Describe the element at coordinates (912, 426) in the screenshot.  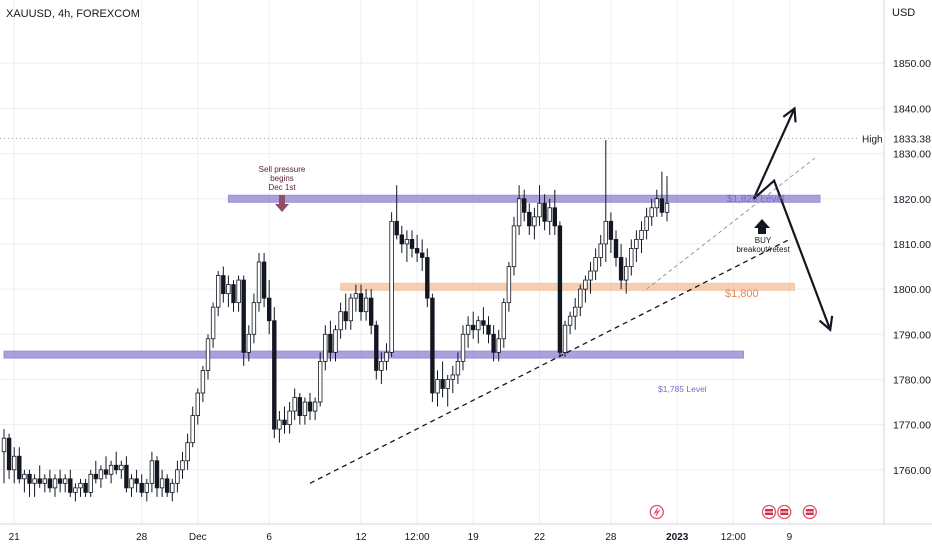
I see `price-tick-label: 1770.00` at that location.